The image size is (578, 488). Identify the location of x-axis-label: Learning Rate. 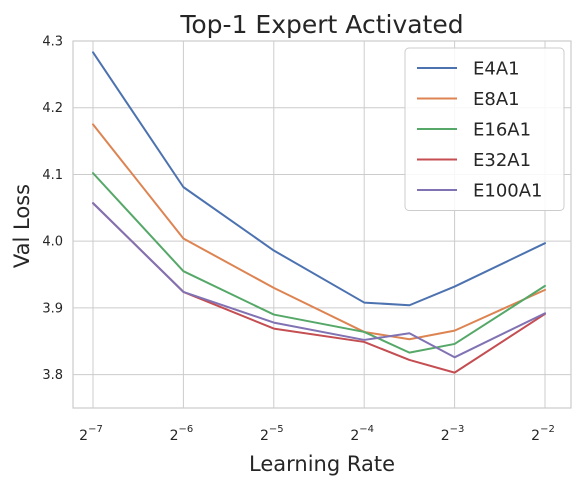
(322, 464).